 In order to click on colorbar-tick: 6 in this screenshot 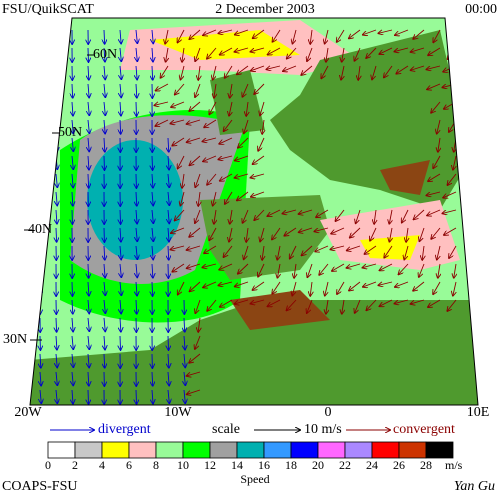, I will do `click(129, 465)`.